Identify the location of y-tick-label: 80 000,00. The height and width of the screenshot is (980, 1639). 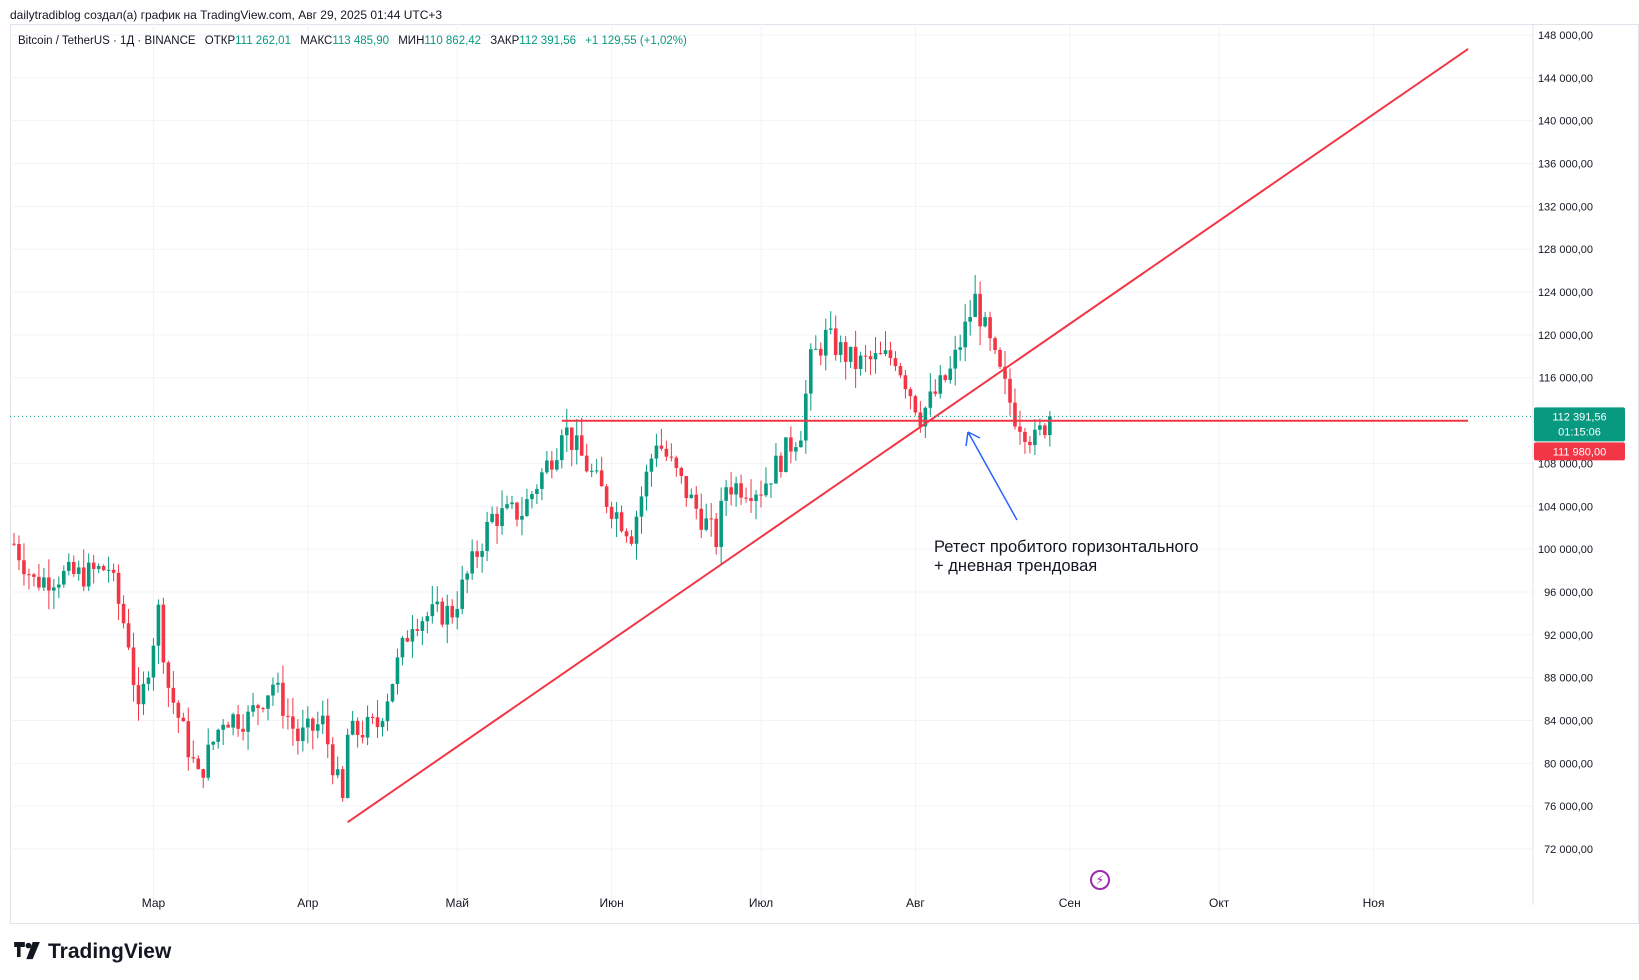
(1568, 764).